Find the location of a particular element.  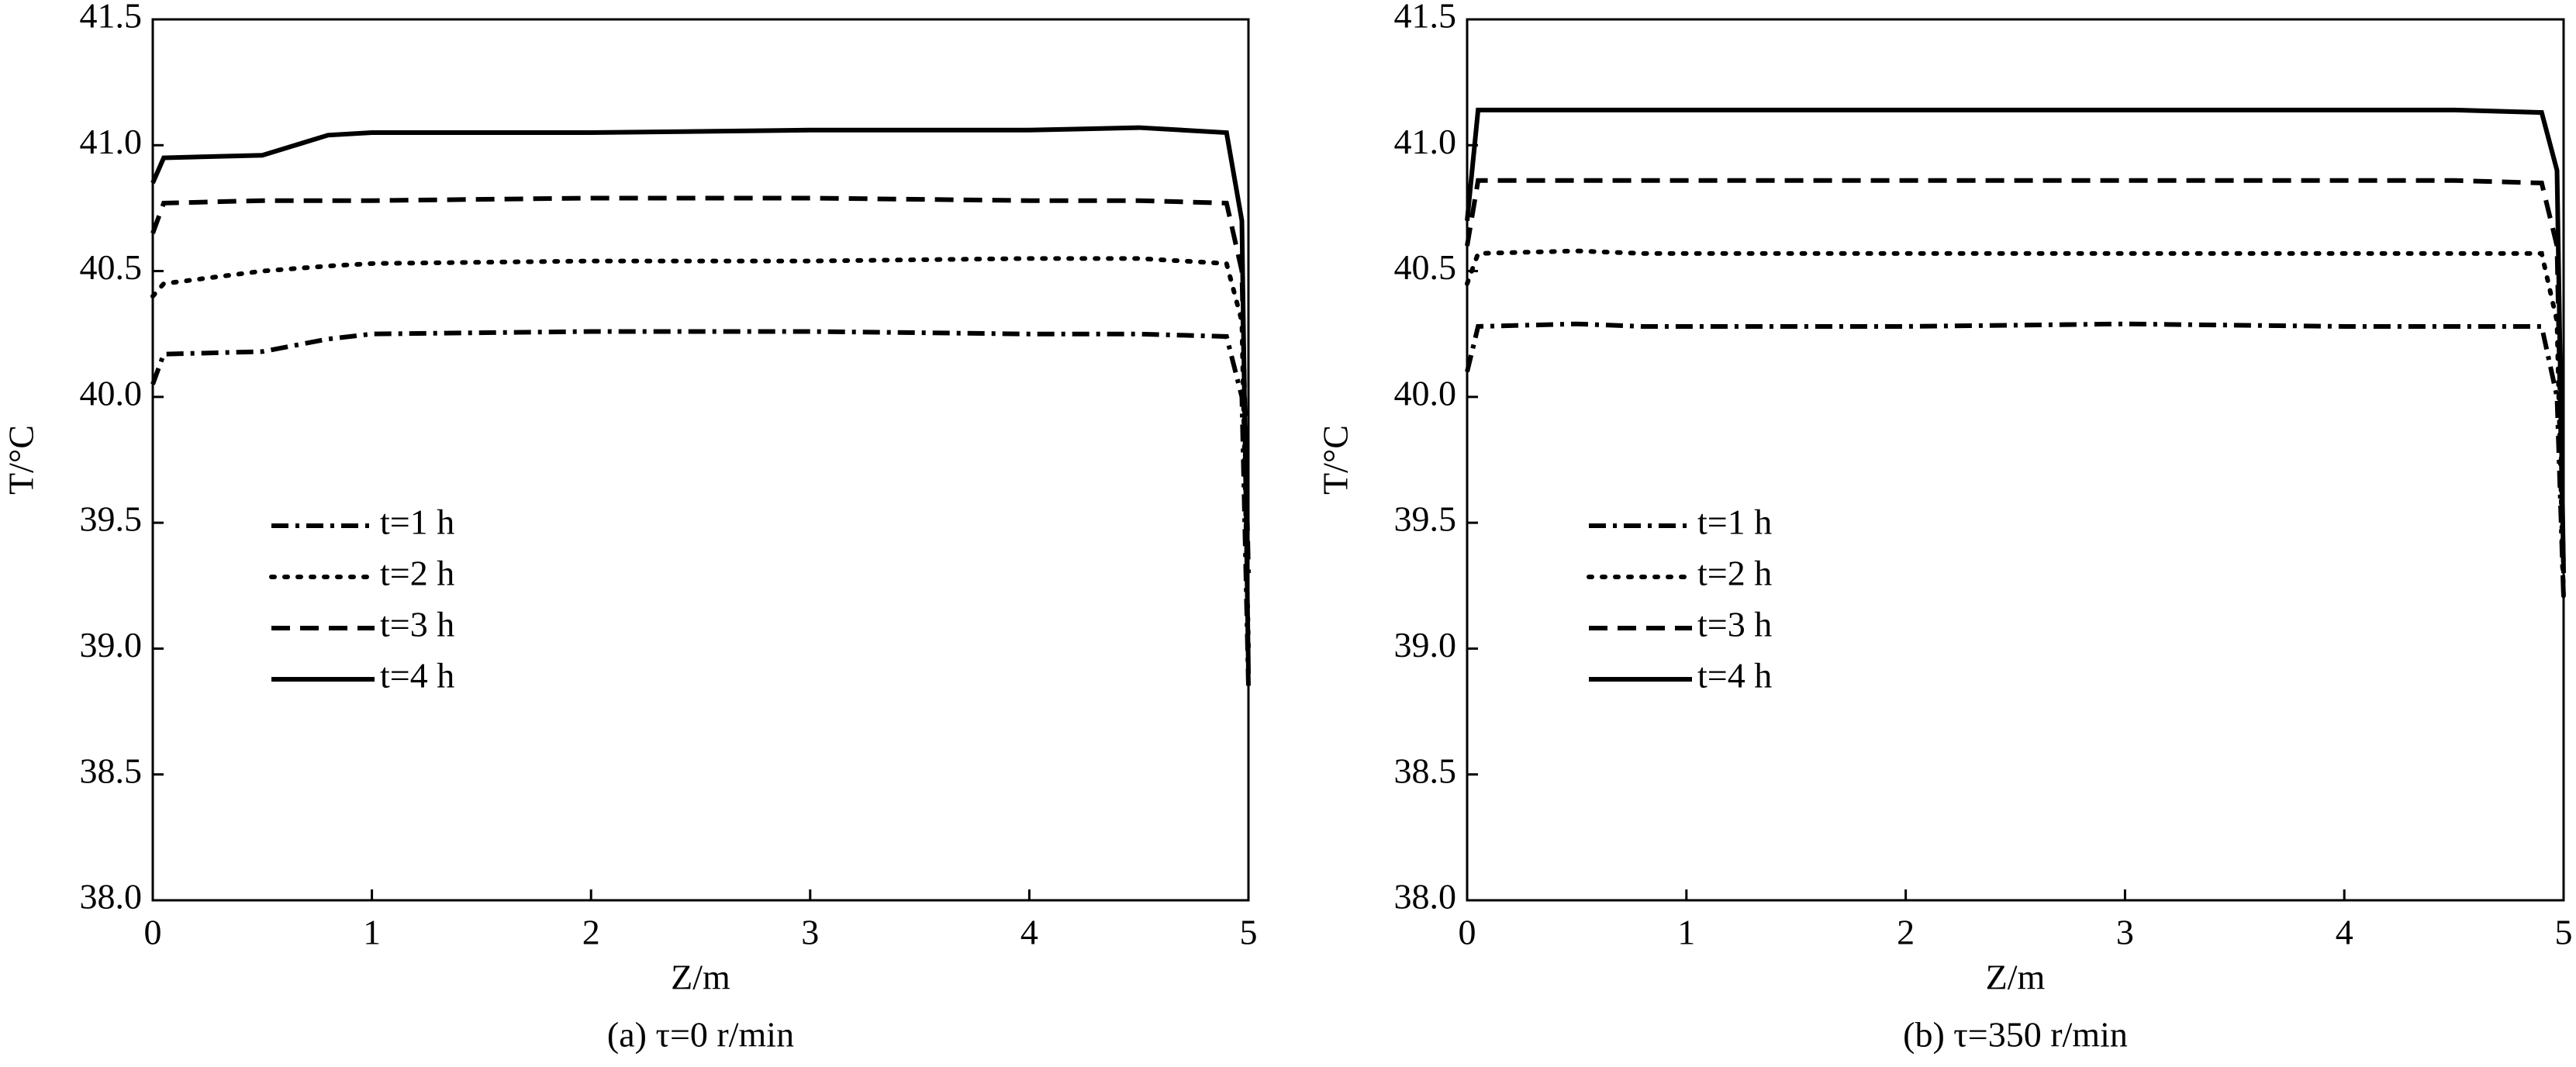

caption: (b) τ=350 r/min is located at coordinates (2016, 1035).